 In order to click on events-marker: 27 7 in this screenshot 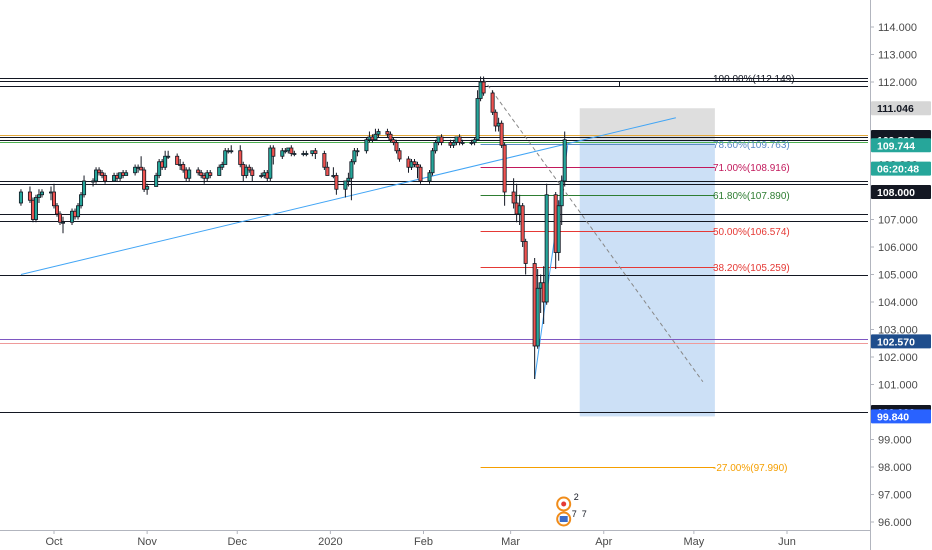, I will do `click(571, 509)`.